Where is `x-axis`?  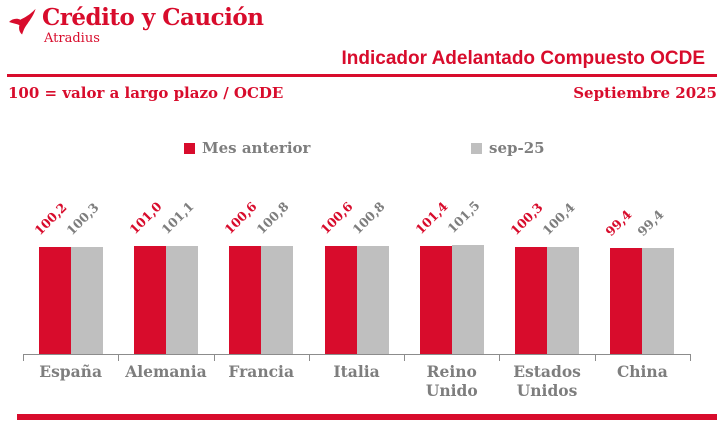
x-axis is located at coordinates (356, 354).